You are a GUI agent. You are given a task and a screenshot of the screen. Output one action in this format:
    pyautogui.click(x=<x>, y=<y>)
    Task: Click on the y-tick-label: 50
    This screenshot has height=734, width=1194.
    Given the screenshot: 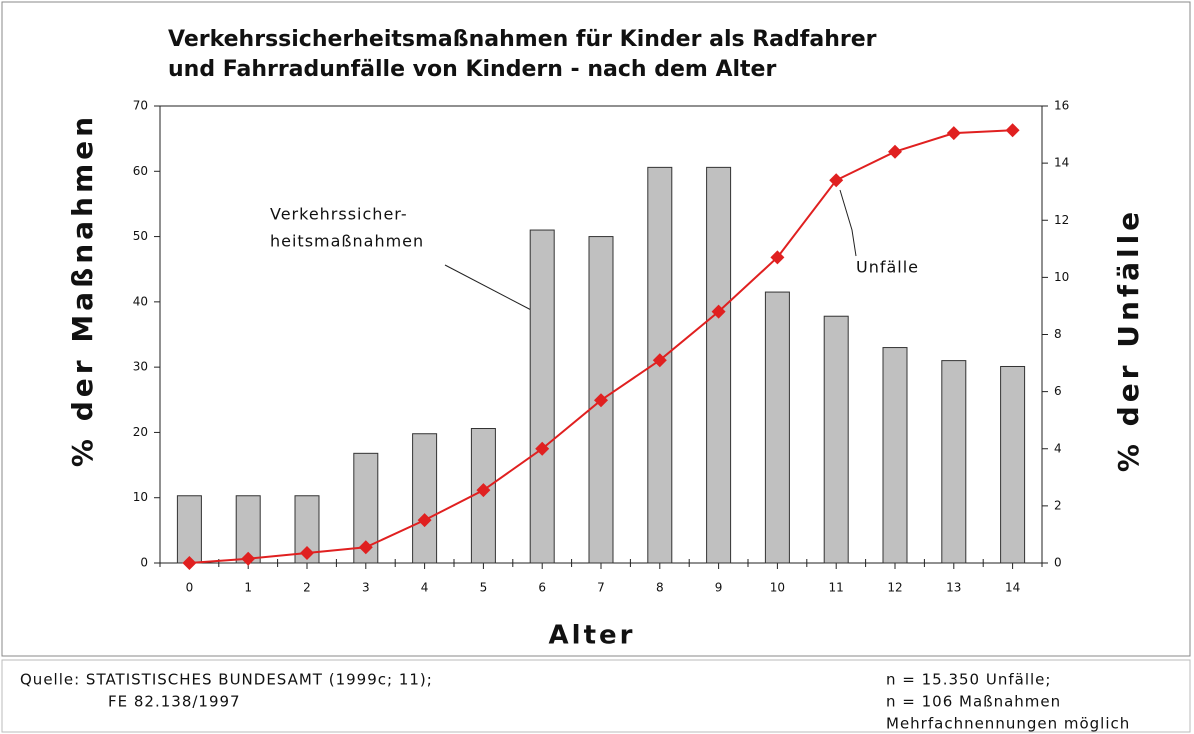 What is the action you would take?
    pyautogui.click(x=140, y=236)
    